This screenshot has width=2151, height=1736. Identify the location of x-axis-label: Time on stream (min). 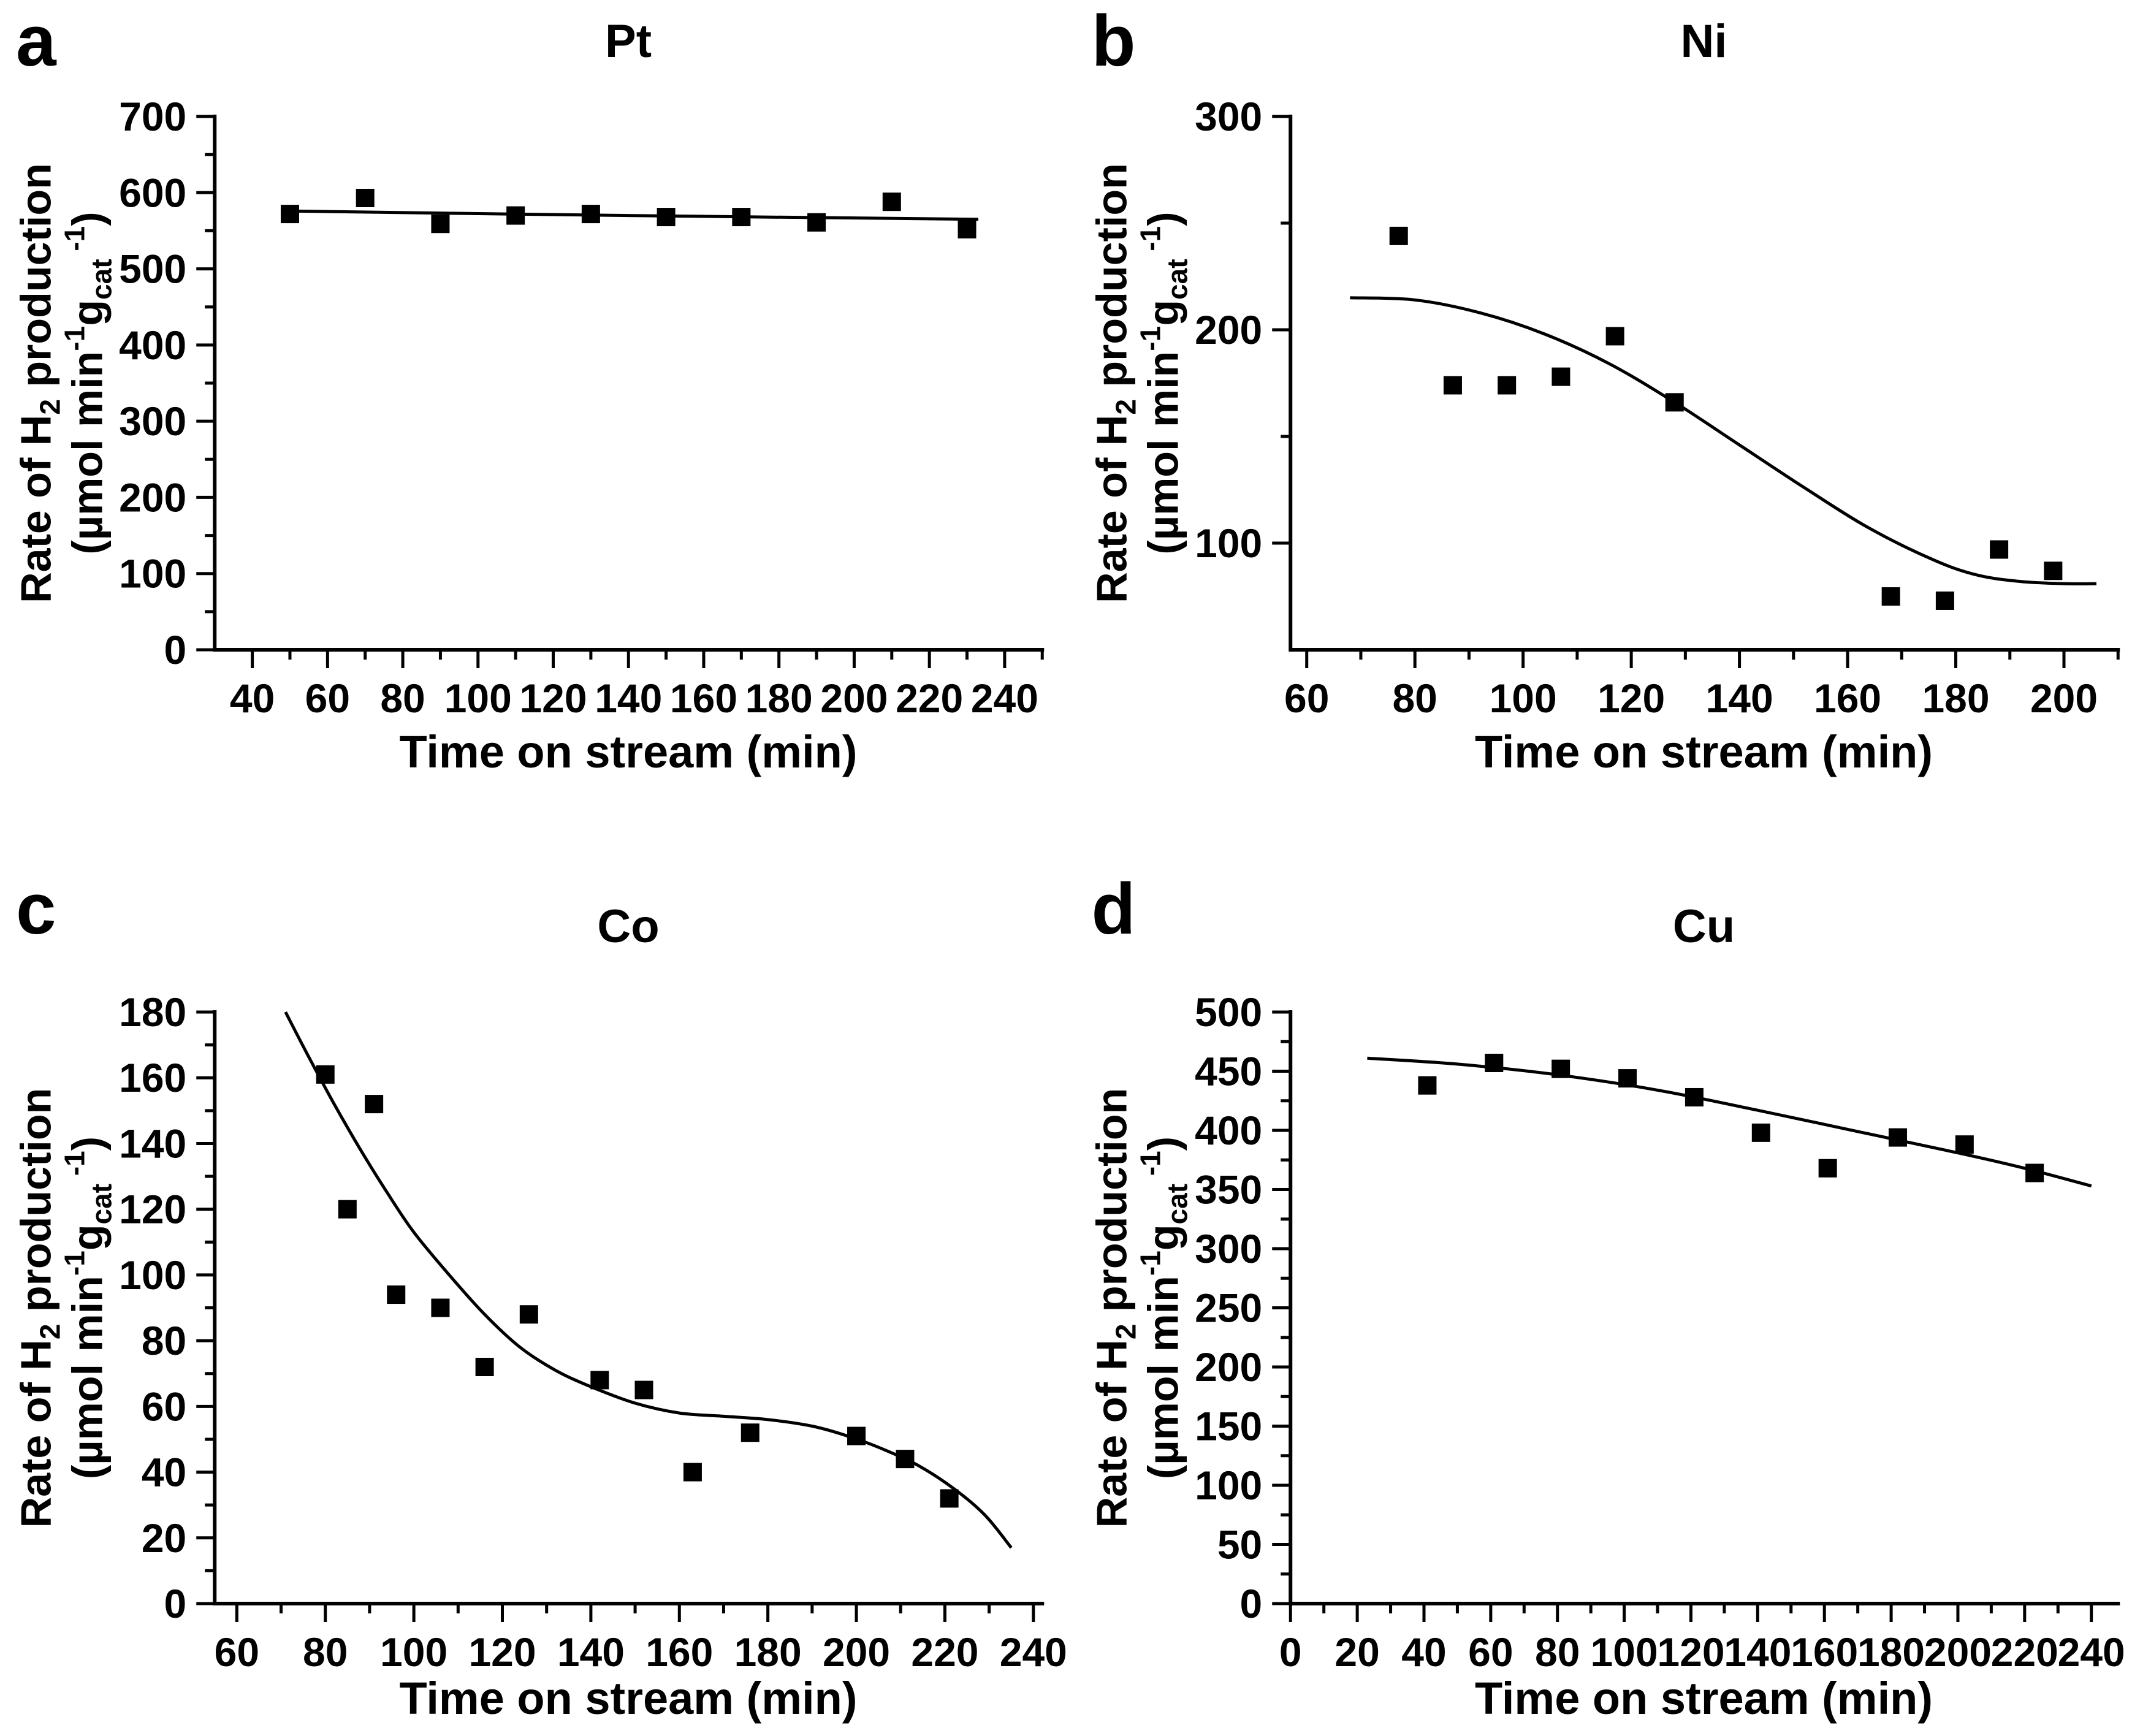
(1703, 751).